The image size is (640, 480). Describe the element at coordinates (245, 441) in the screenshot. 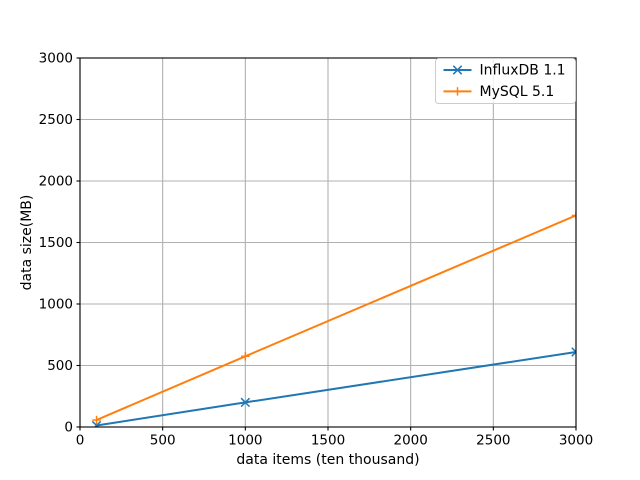

I see `x-tick-label: 1000` at that location.